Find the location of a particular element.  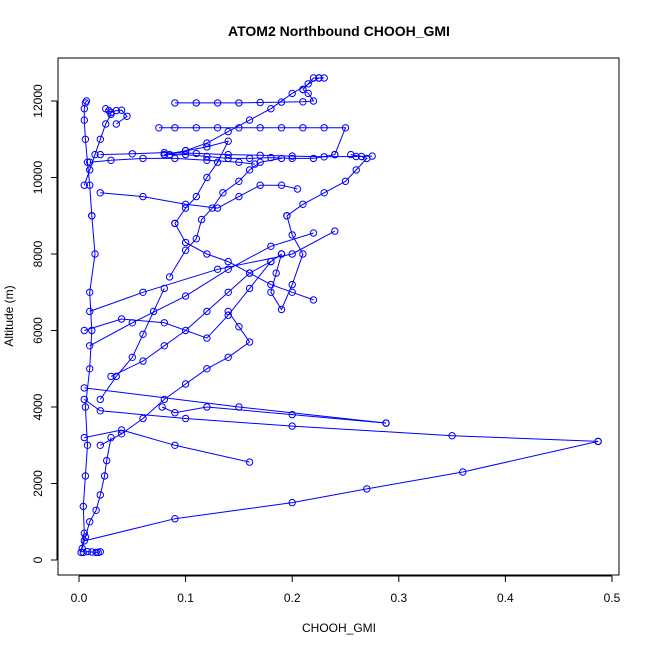

y-tick-label: 4000 is located at coordinates (38, 406).